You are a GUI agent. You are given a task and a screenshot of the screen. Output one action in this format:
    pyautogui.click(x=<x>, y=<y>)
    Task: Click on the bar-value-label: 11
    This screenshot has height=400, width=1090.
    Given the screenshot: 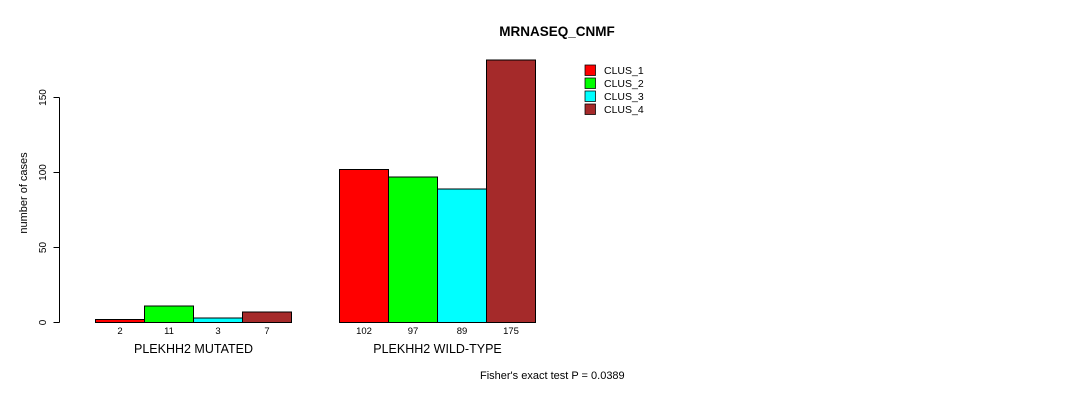 What is the action you would take?
    pyautogui.click(x=169, y=331)
    